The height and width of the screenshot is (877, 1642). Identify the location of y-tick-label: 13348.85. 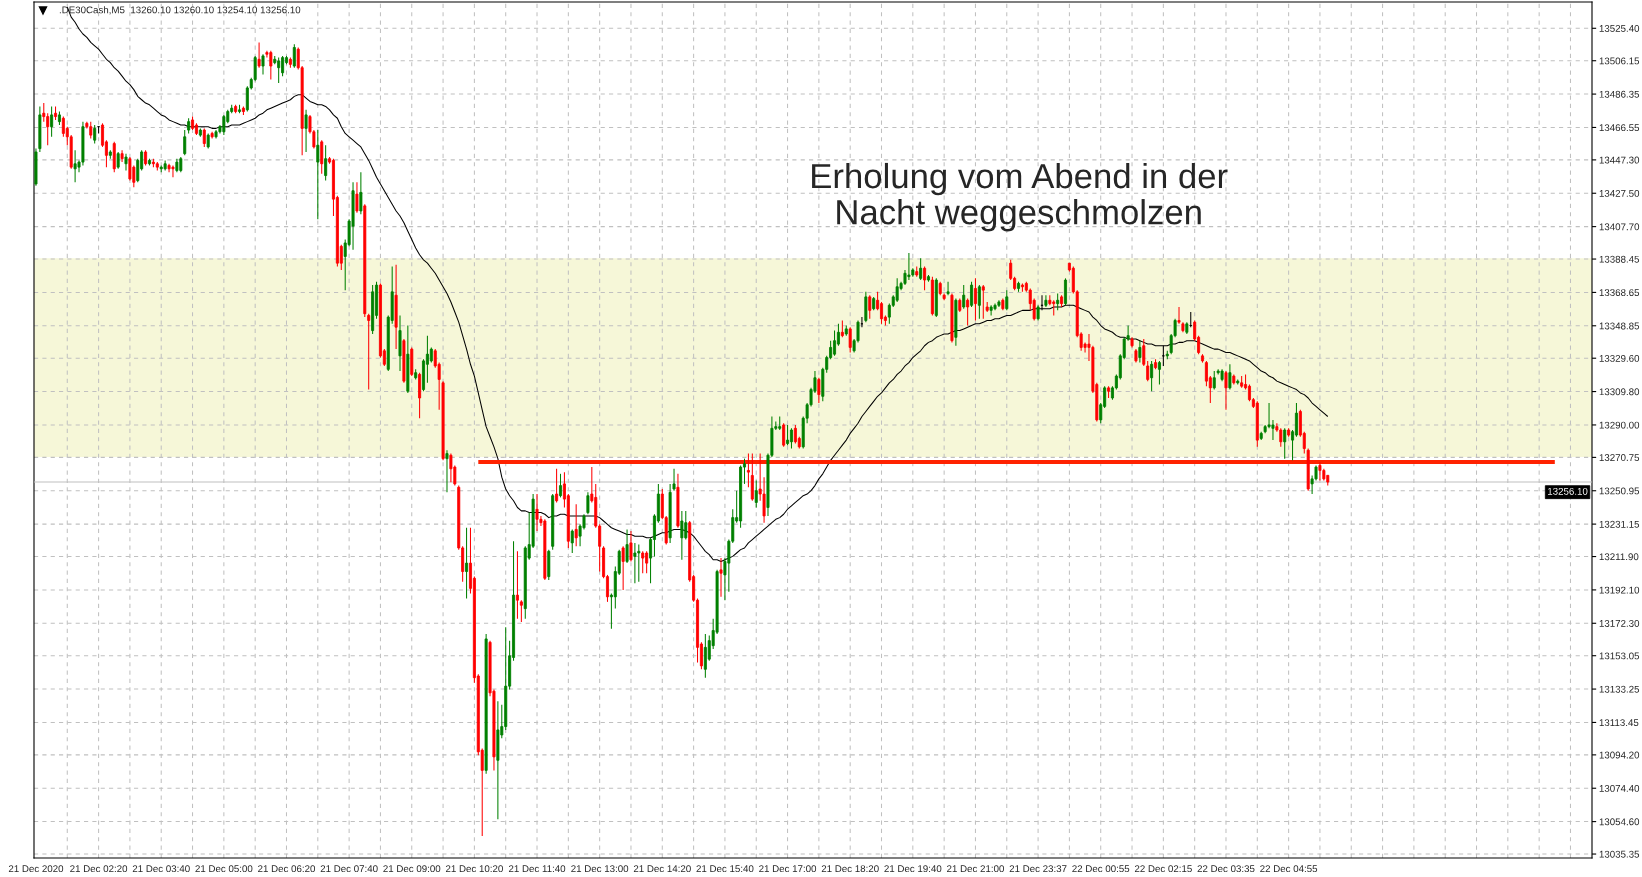
(1619, 326).